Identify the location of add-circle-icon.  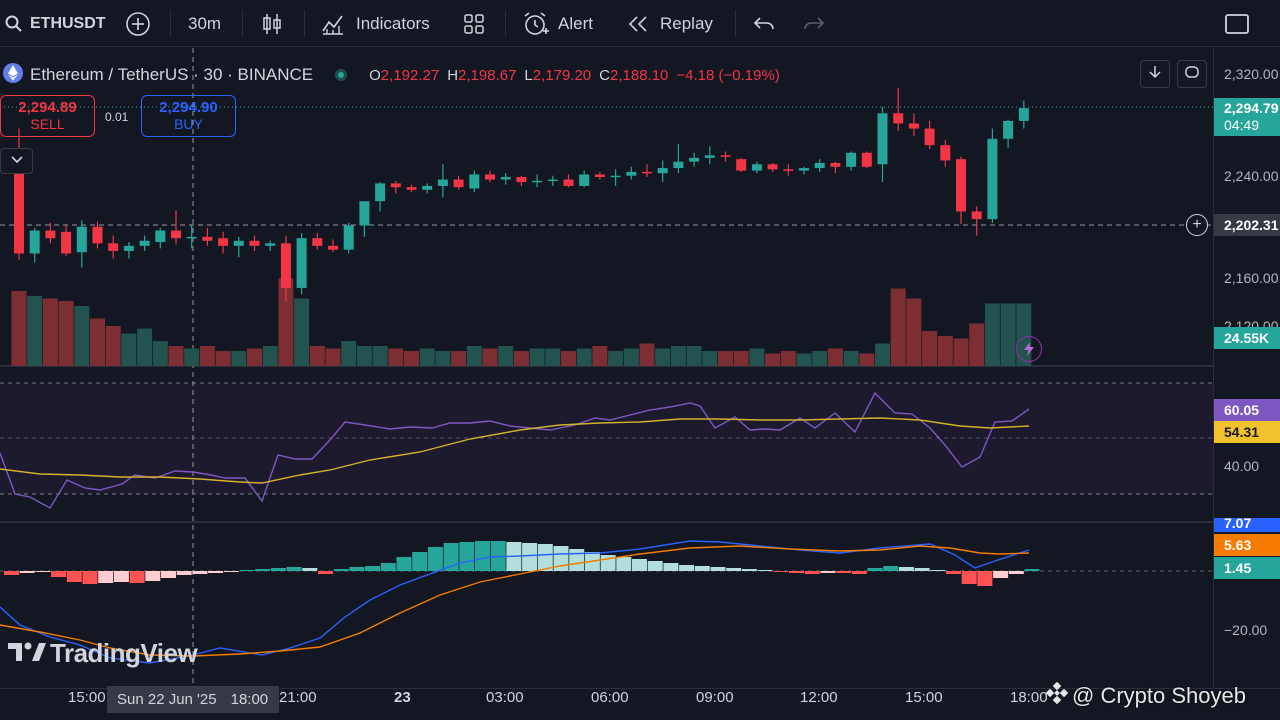
(138, 24).